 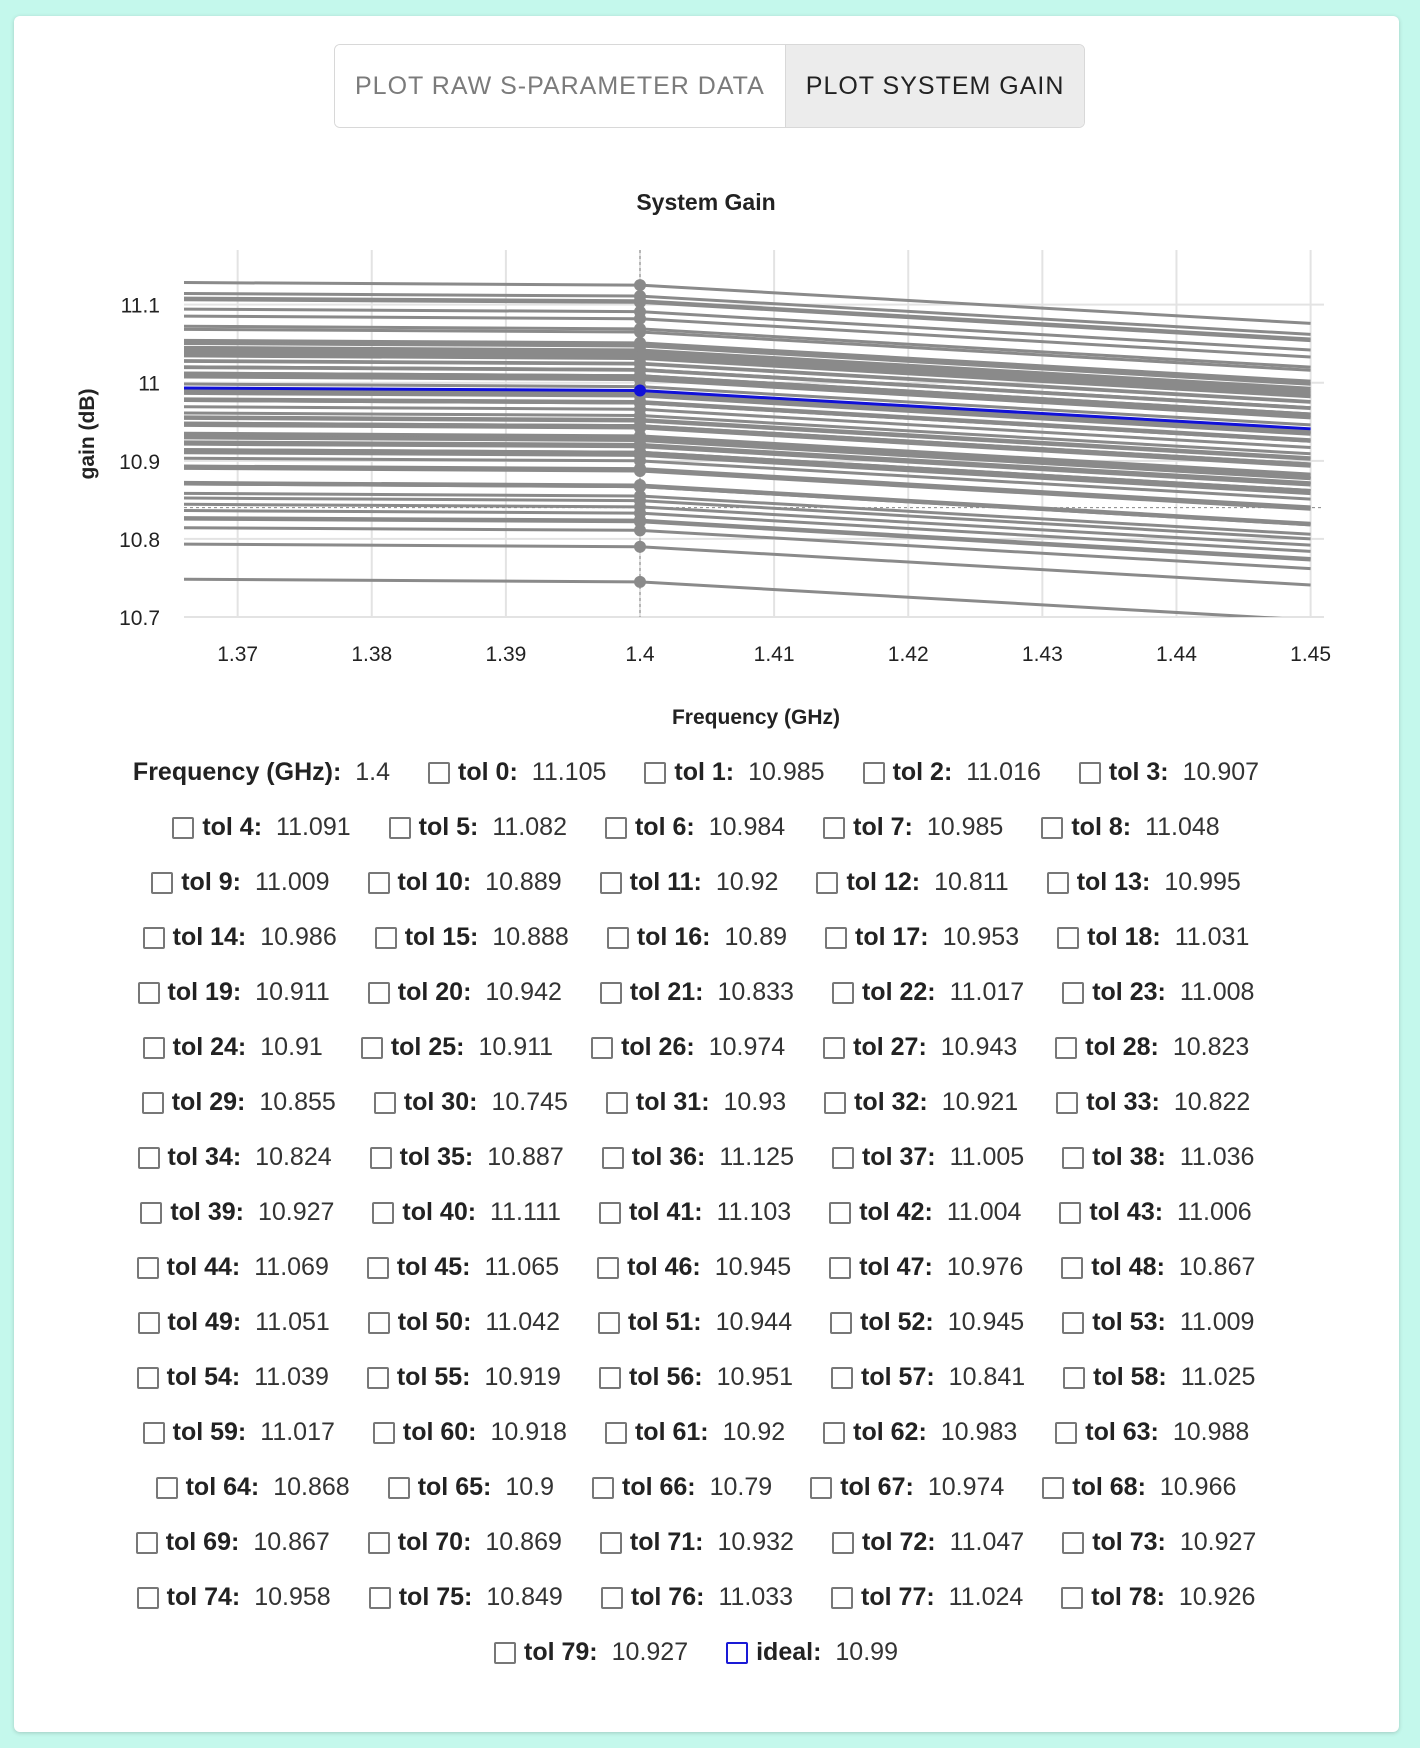 I want to click on tol-45-point, so click(x=640, y=331).